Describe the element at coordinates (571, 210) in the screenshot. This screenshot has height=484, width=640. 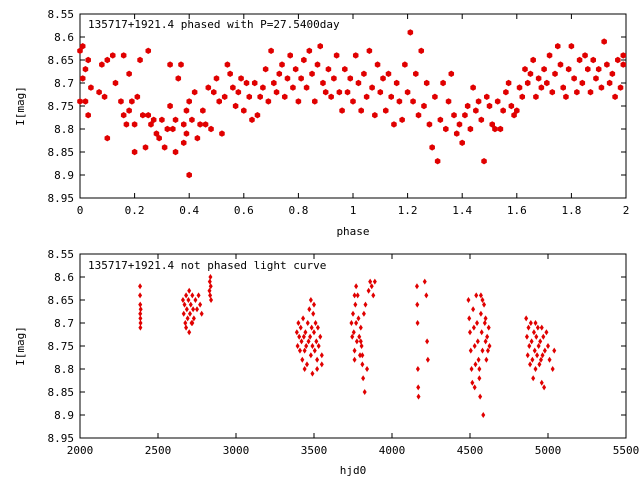
I see `x-tick-label: 1.8` at that location.